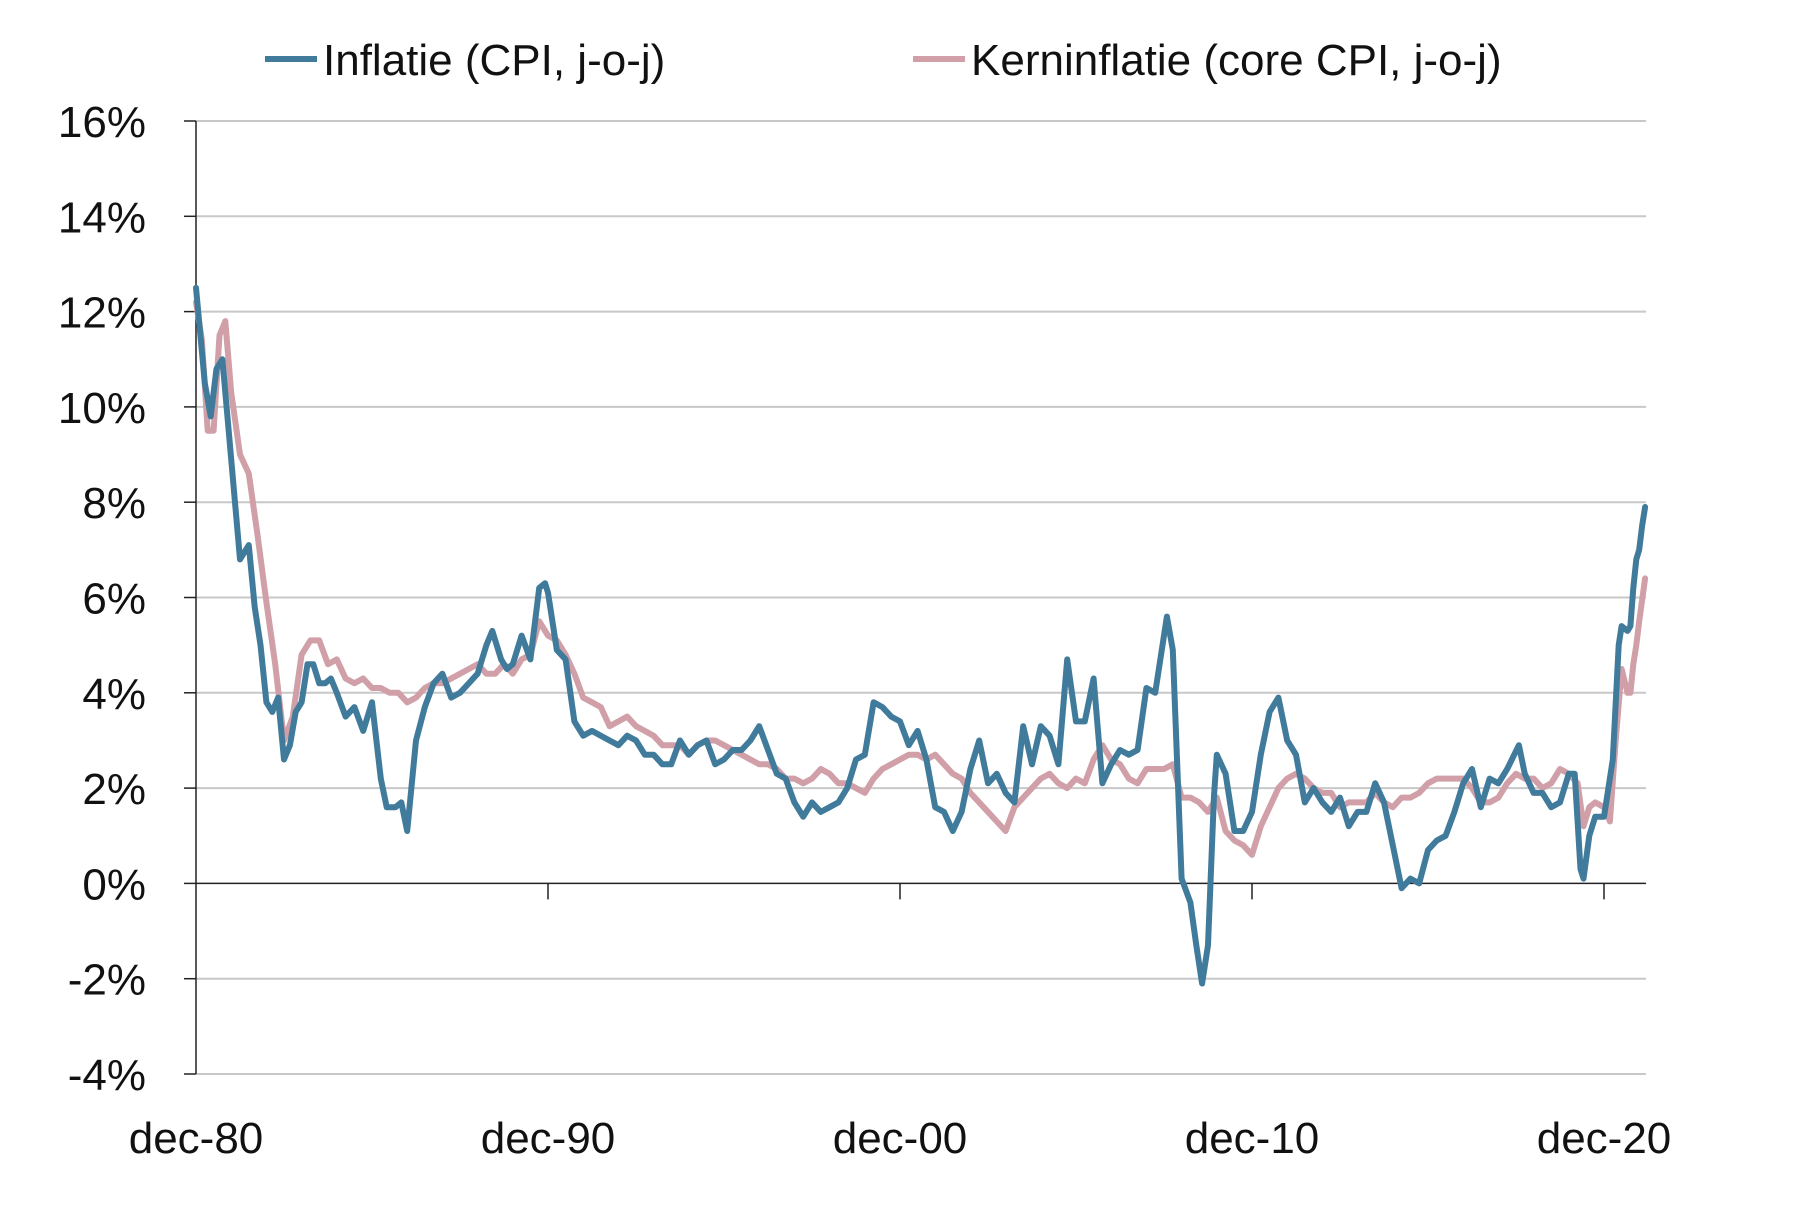  Describe the element at coordinates (1236, 60) in the screenshot. I see `legend-label-kerninflatie: Kerninflatie (core CPI, j-o-j)` at that location.